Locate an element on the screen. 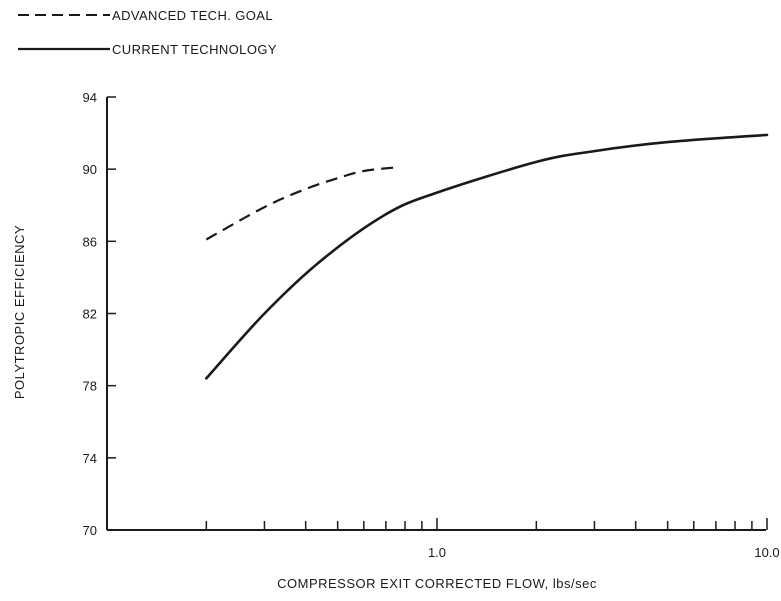 The height and width of the screenshot is (601, 781). x-tick-label: 1.0 is located at coordinates (437, 552).